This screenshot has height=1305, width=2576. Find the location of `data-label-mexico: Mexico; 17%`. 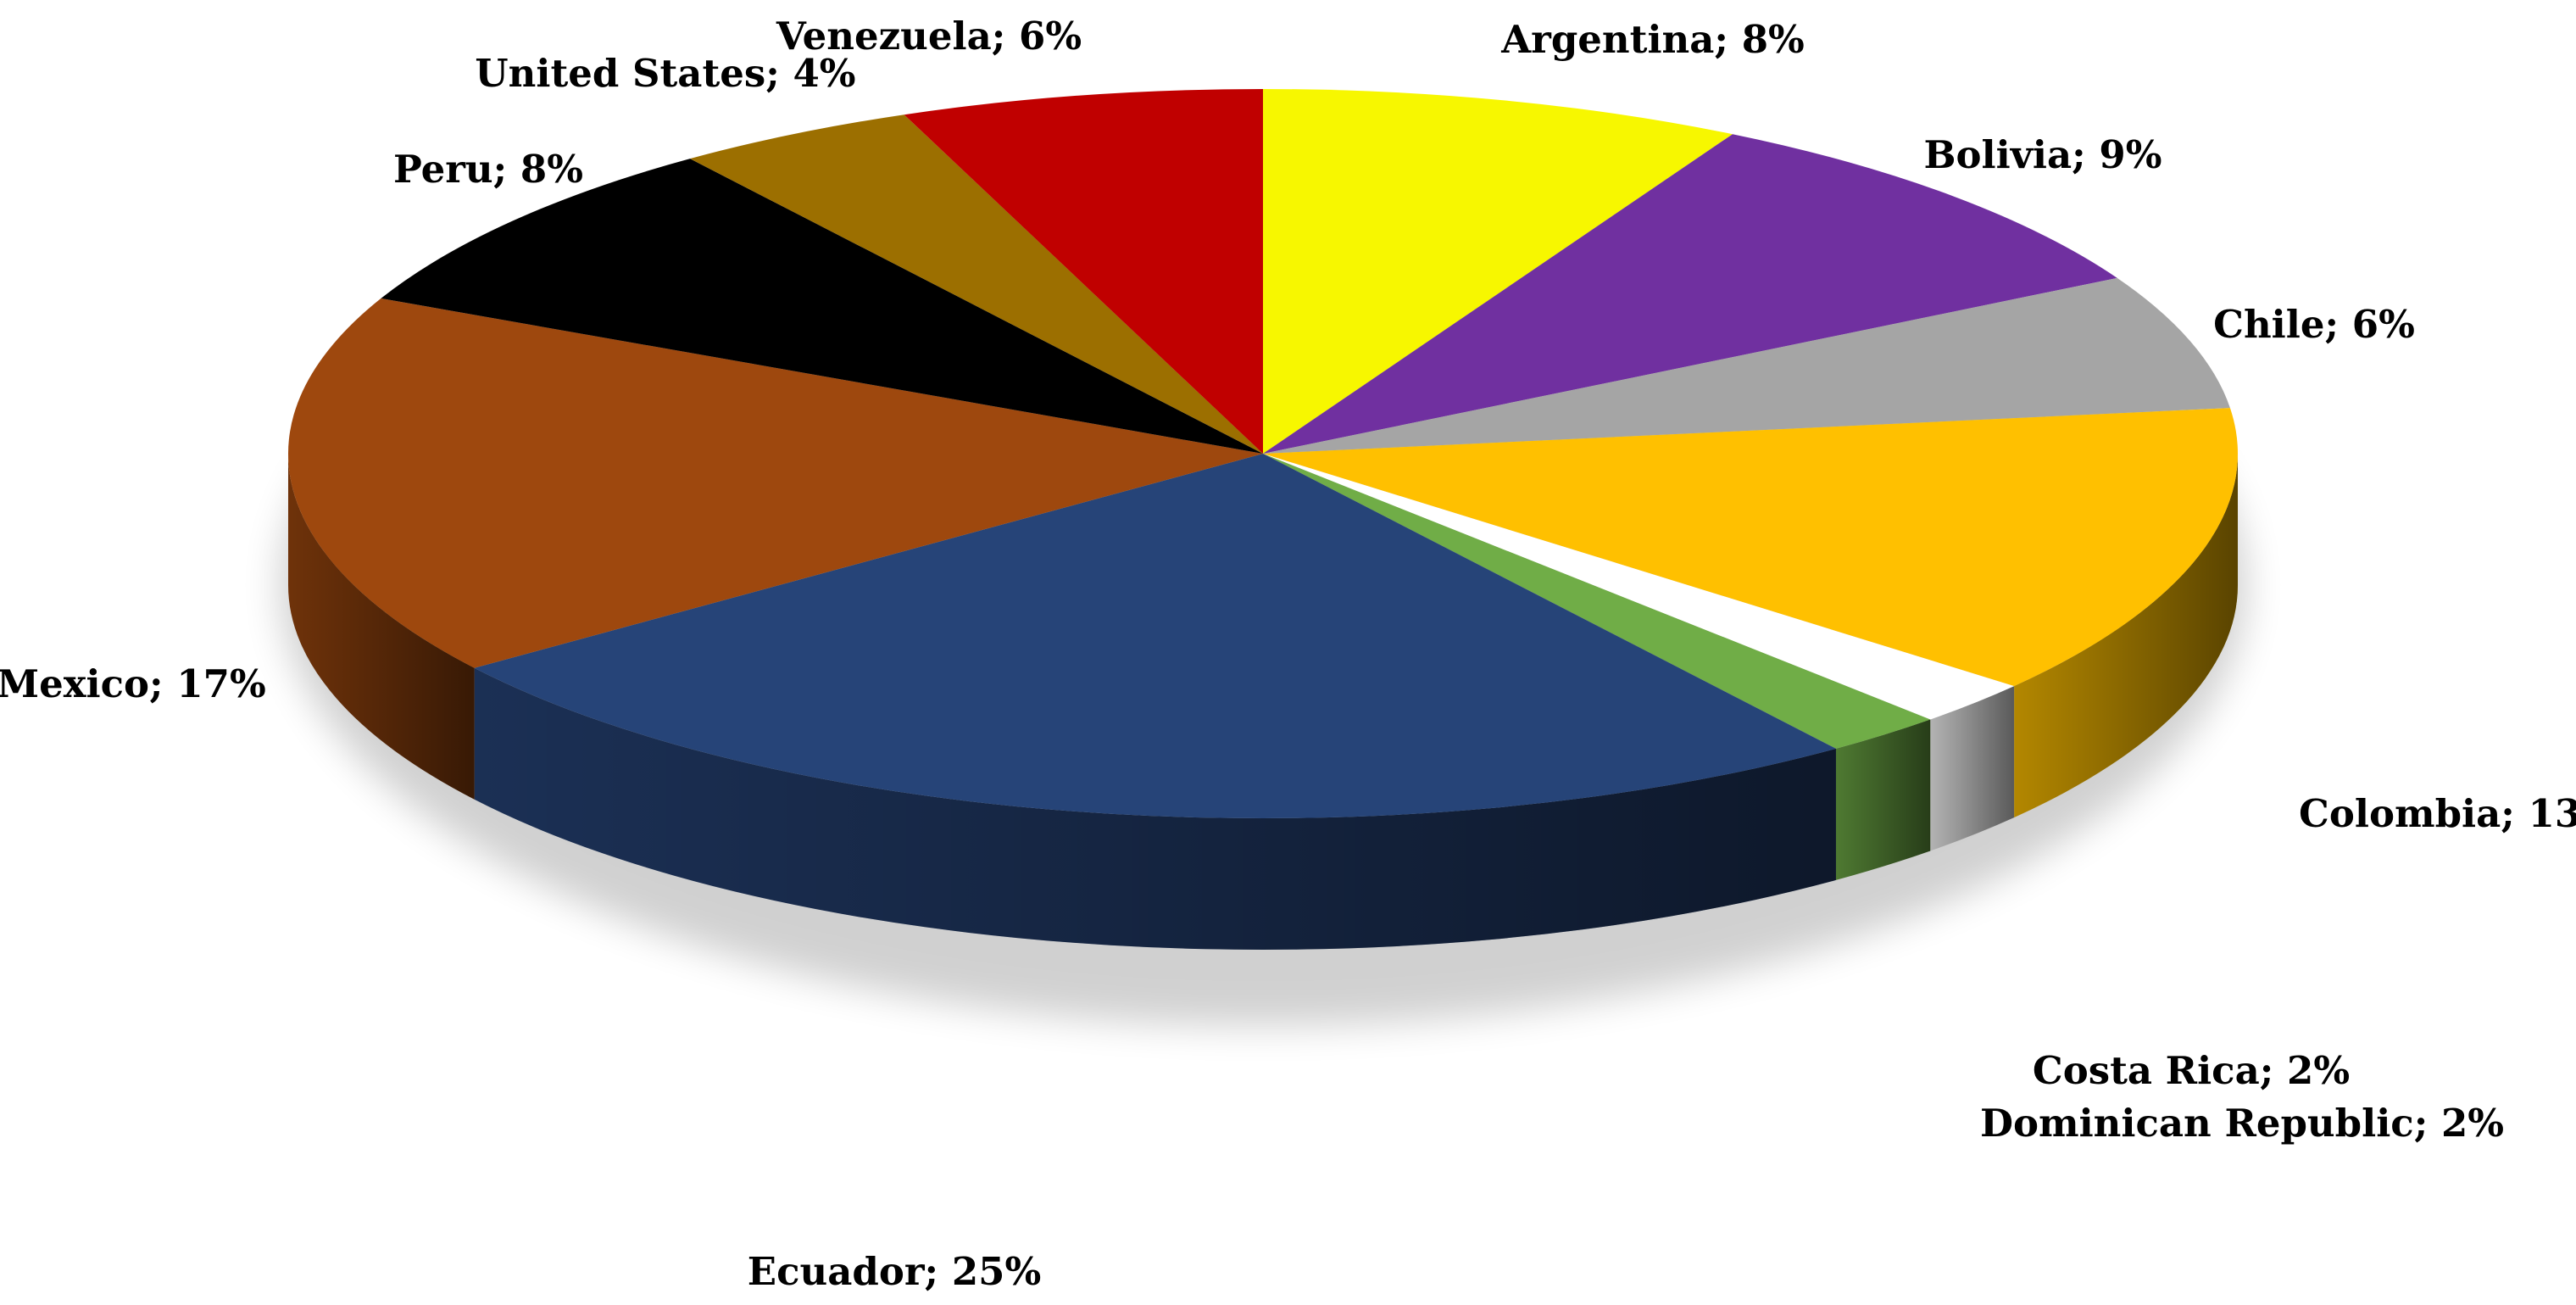

data-label-mexico: Mexico; 17% is located at coordinates (133, 683).